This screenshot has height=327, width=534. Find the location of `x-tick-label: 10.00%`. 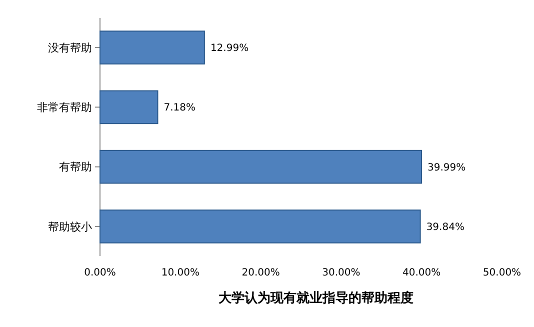

x-tick-label: 10.00% is located at coordinates (180, 273).